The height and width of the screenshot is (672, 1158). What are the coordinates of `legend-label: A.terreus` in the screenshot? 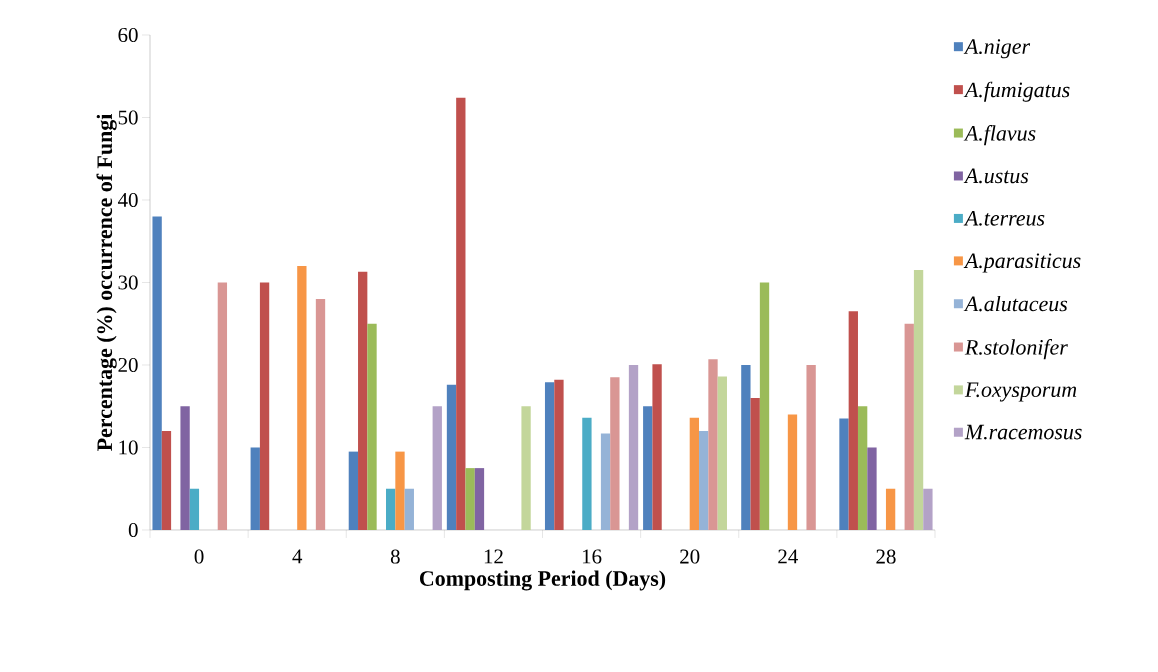 It's located at (1004, 218).